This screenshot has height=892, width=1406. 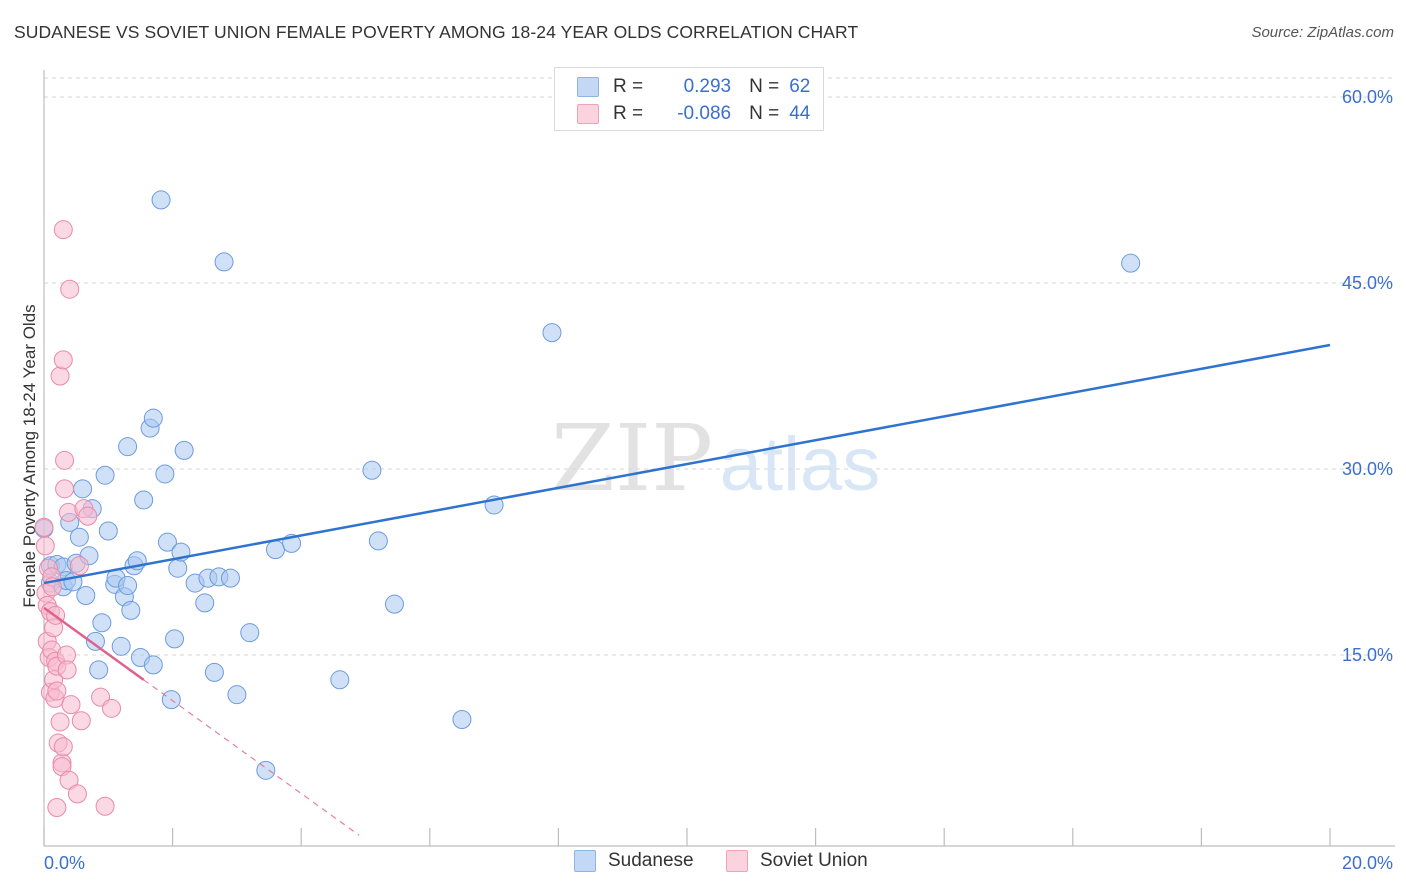 What do you see at coordinates (707, 86) in the screenshot?
I see `r-value: 0.293` at bounding box center [707, 86].